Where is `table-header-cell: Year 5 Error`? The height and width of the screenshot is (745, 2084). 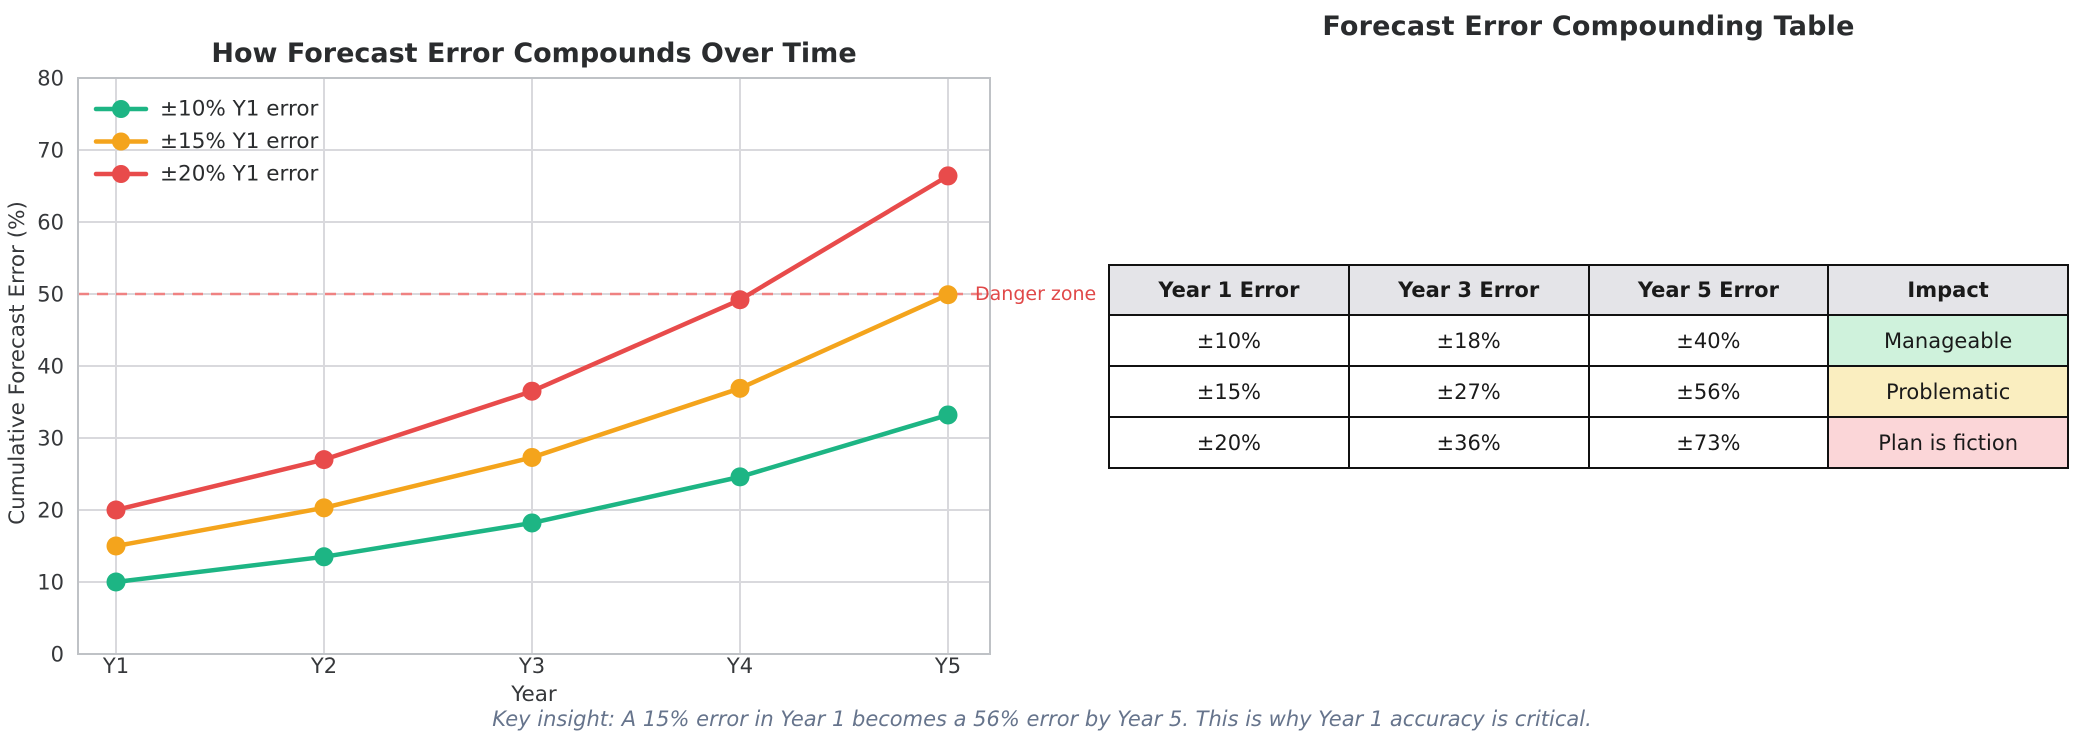
table-header-cell: Year 5 Error is located at coordinates (1708, 290).